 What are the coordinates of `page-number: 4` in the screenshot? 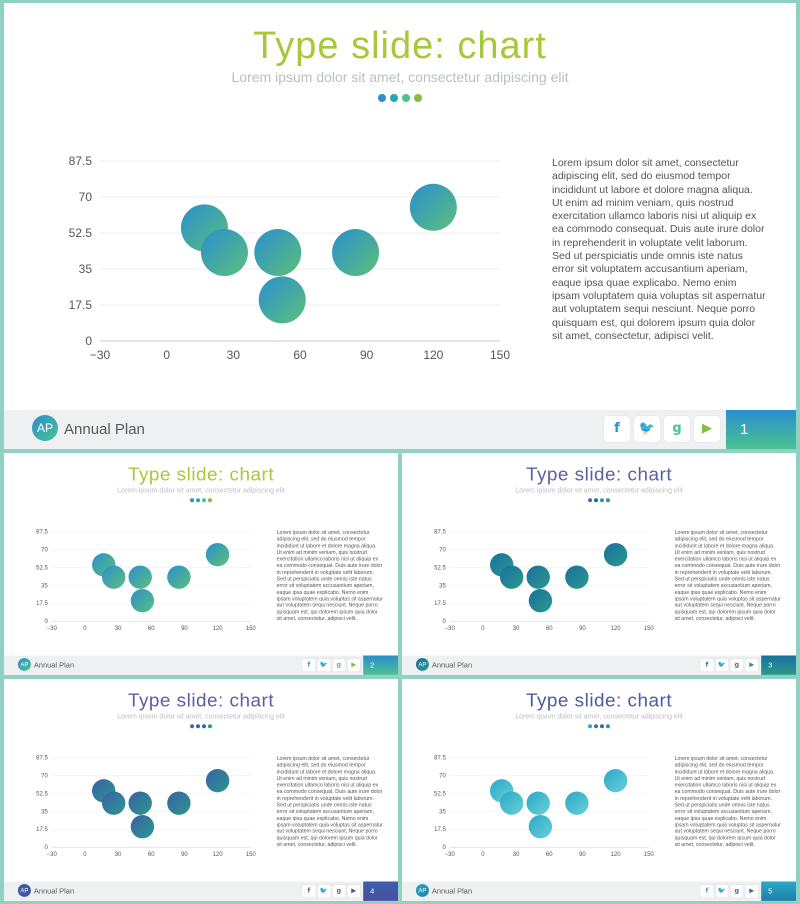 It's located at (380, 891).